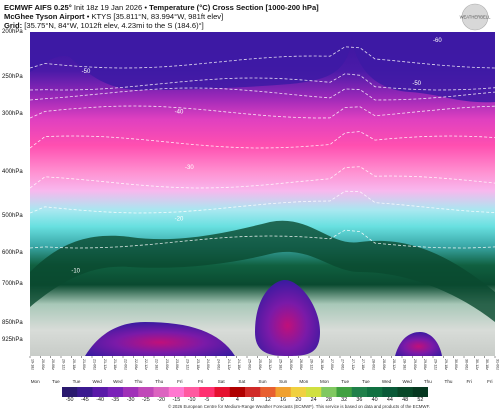  I want to click on x-day-label: Sun, so click(262, 381).